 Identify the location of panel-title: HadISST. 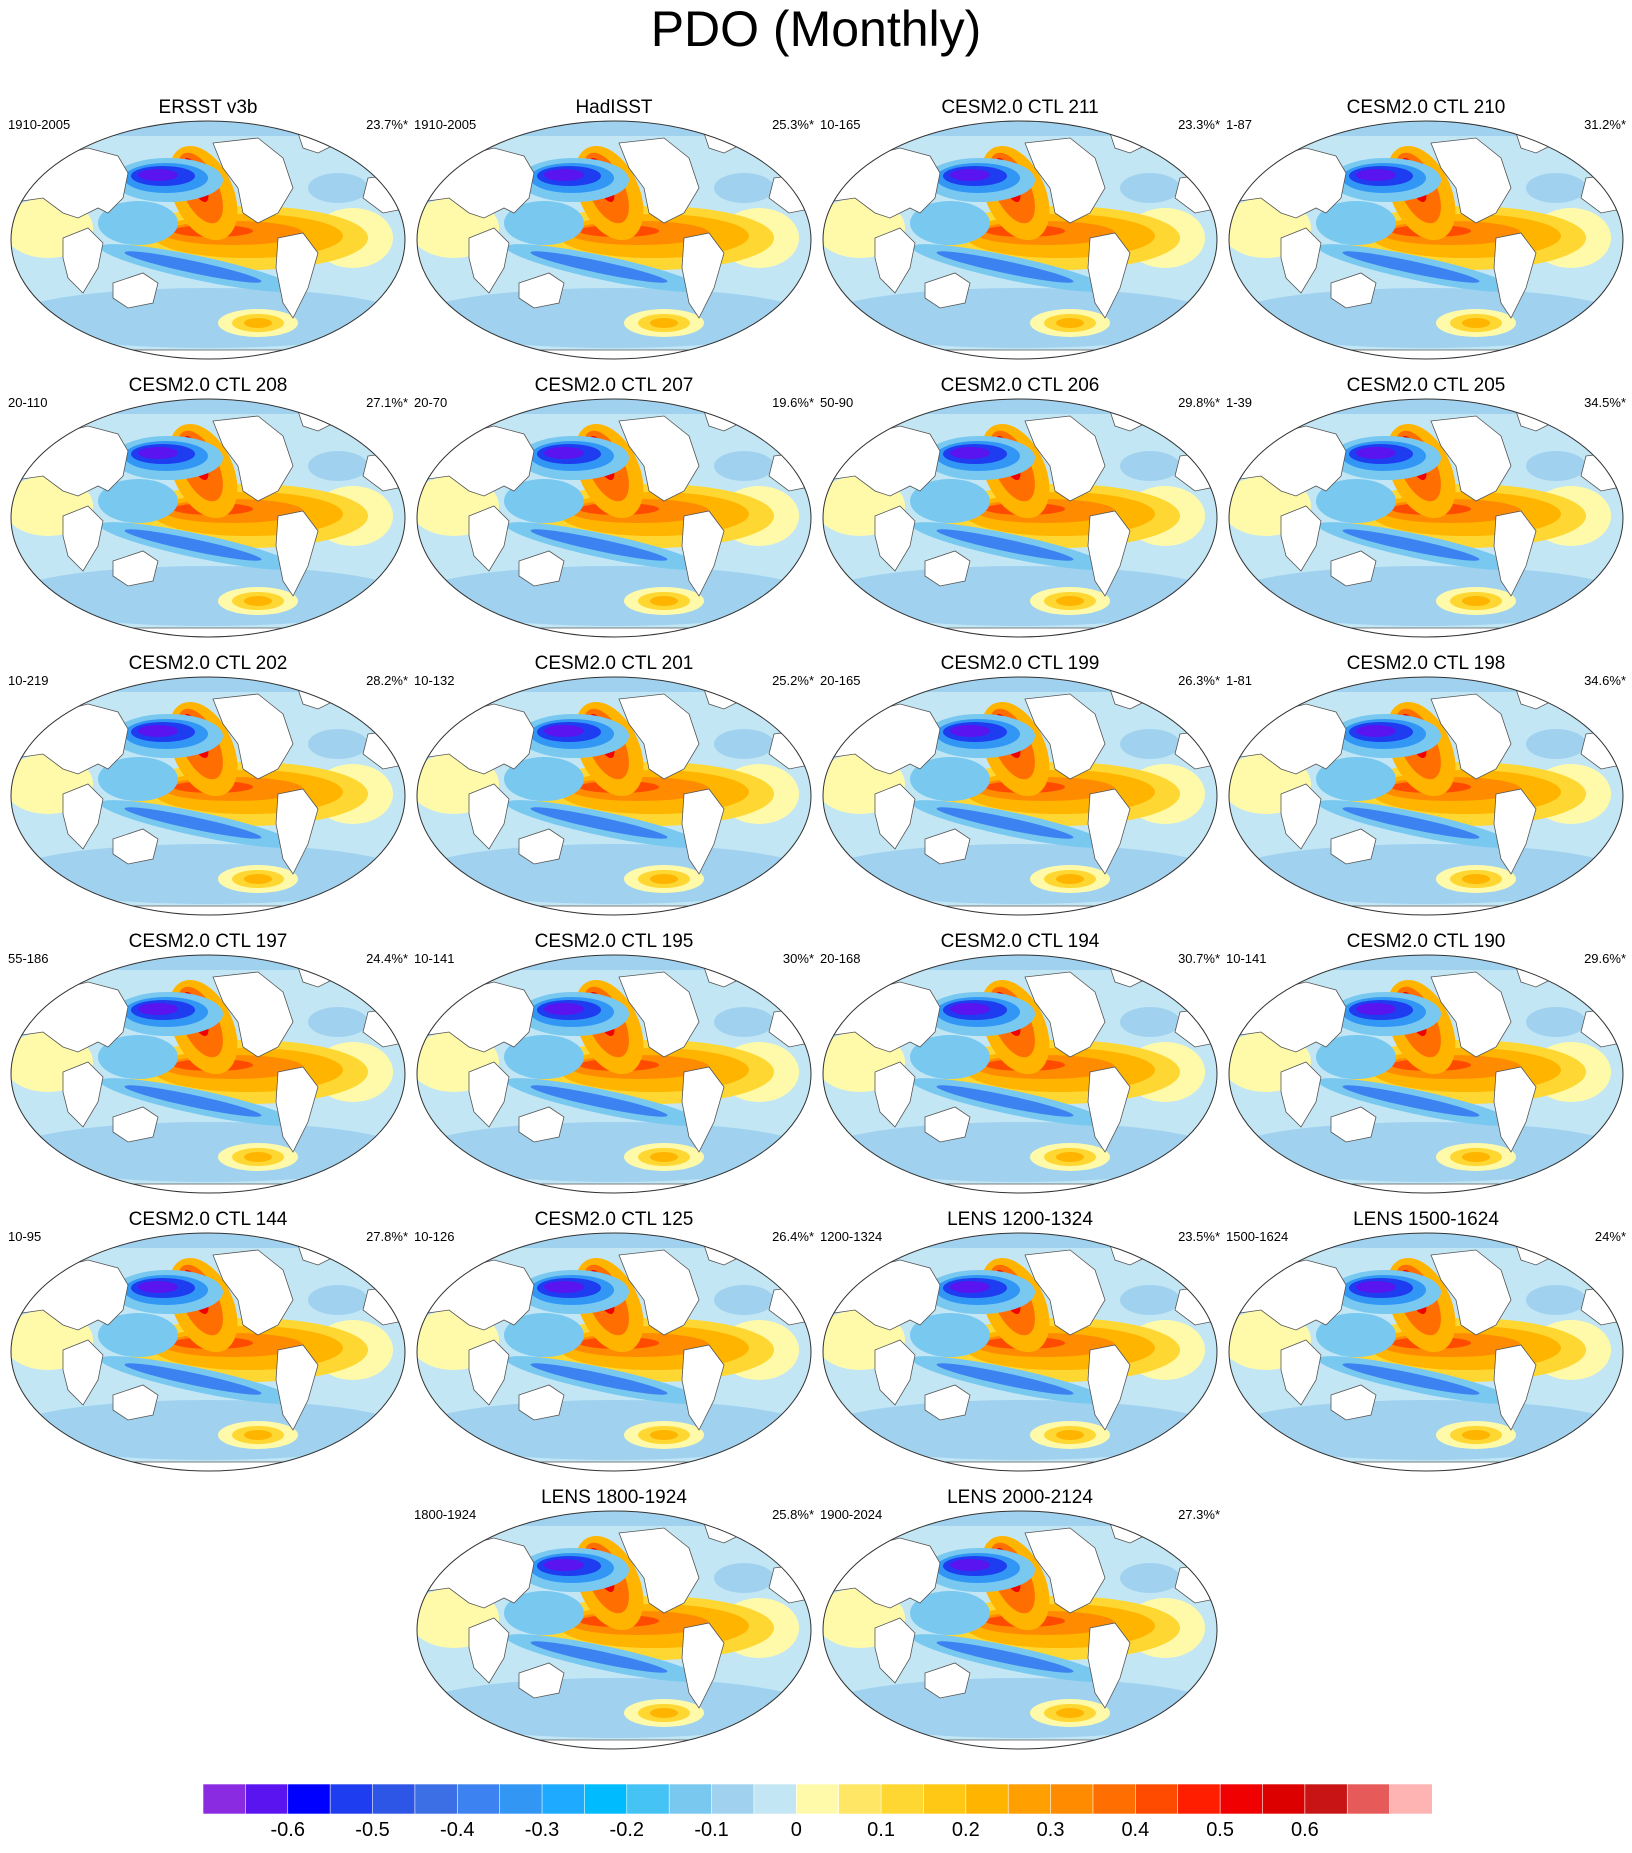
(614, 107).